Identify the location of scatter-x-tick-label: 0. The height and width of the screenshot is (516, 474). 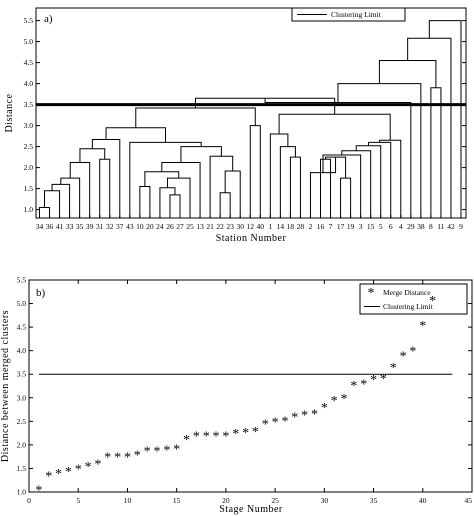
(29, 500).